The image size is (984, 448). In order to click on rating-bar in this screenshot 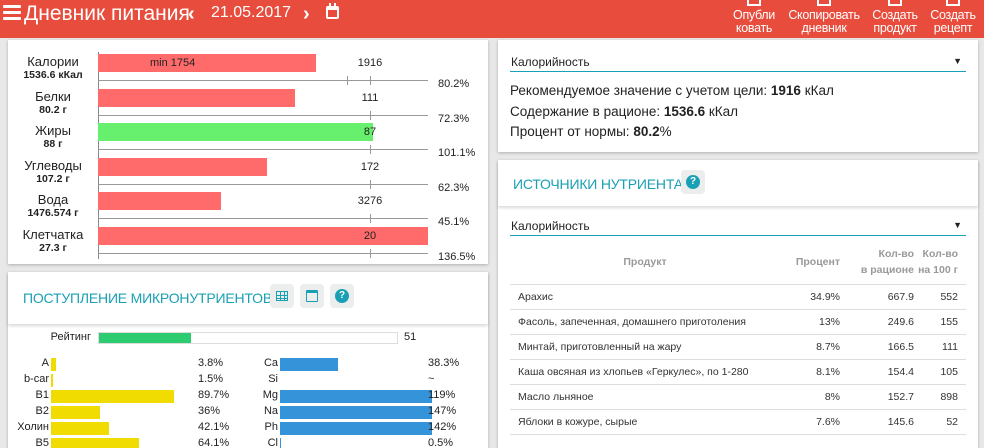, I will do `click(248, 338)`.